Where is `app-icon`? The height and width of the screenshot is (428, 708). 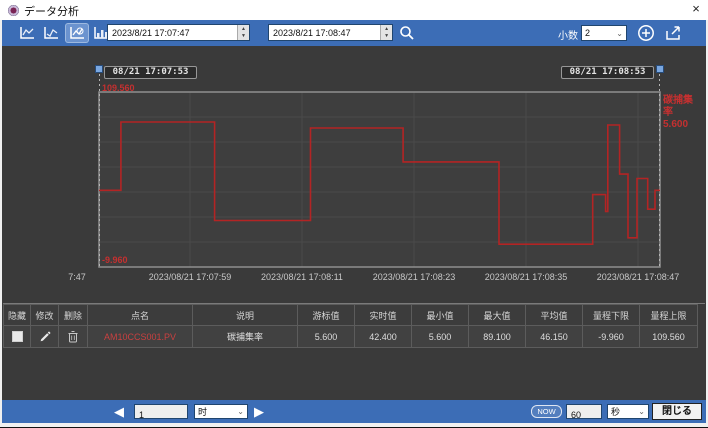 app-icon is located at coordinates (13, 10).